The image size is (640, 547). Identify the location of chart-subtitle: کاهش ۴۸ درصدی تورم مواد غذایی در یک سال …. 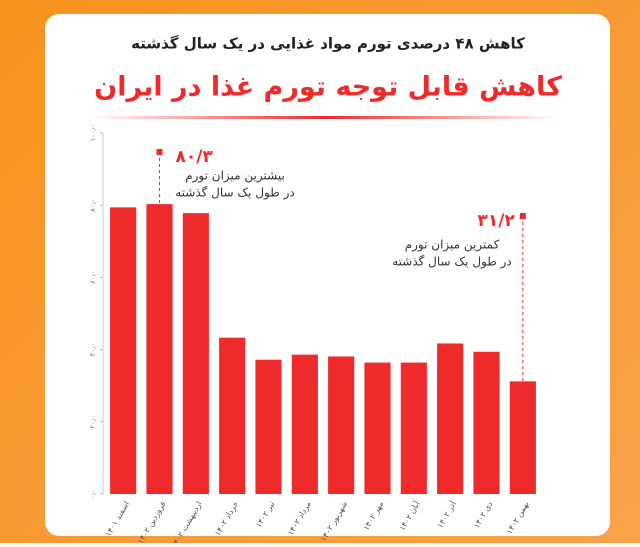
(328, 44).